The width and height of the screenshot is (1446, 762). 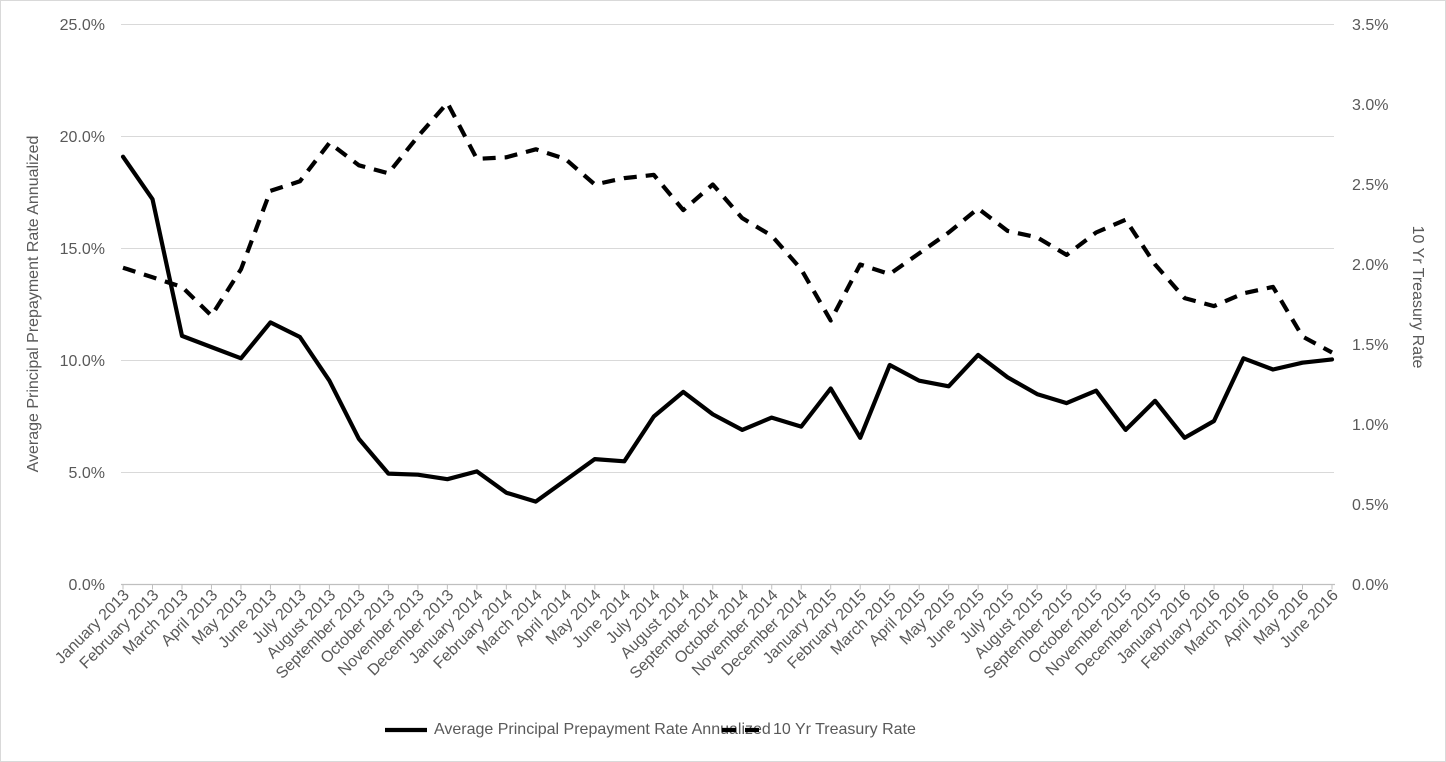 I want to click on legend-item-treasury-rate: 10 Yr Treasury Rate, so click(x=818, y=730).